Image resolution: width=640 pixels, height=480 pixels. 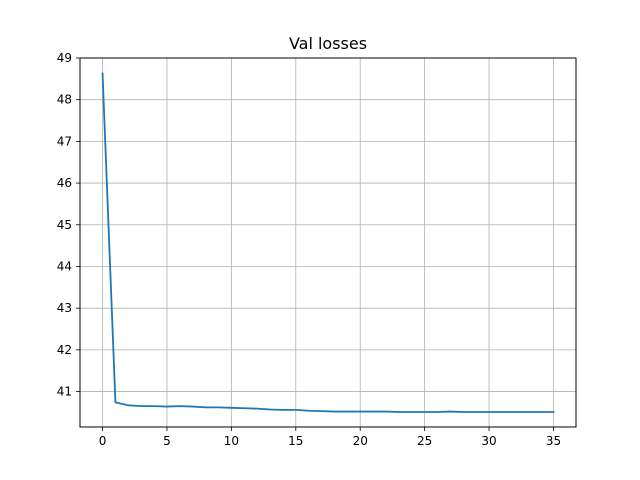 What do you see at coordinates (488, 441) in the screenshot?
I see `x-tick-label: 30` at bounding box center [488, 441].